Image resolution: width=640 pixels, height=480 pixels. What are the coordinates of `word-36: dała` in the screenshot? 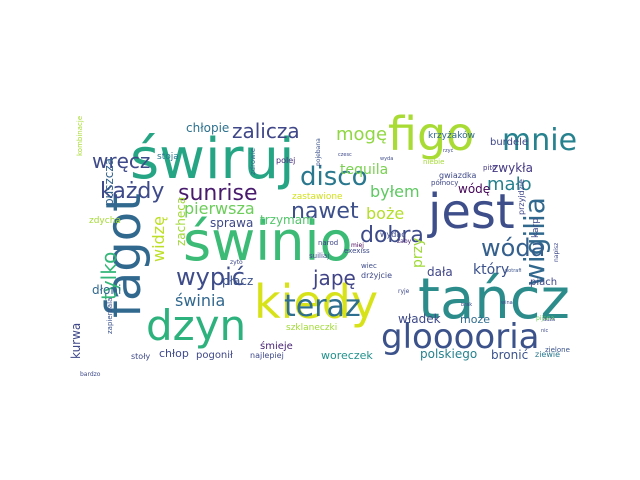 It's located at (440, 272).